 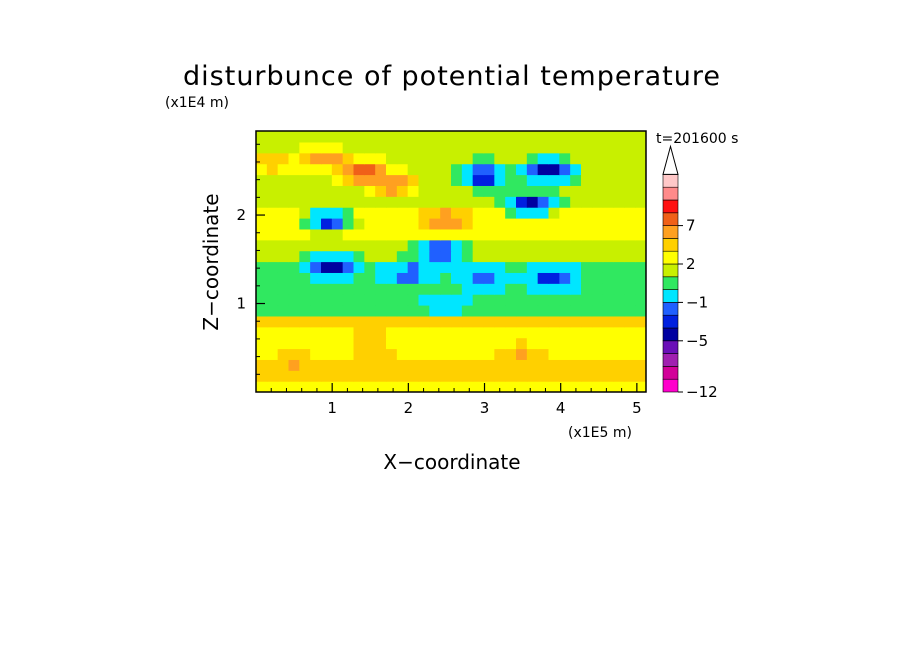 I want to click on colorbar-swatch, so click(x=670, y=296).